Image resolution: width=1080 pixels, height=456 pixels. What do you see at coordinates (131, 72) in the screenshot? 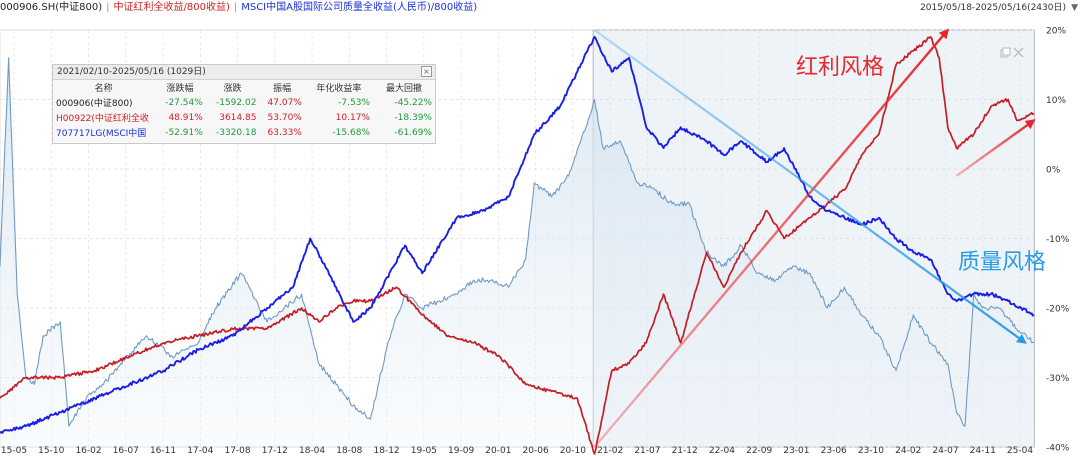
I see `stats-period-label: 2021/02/10-2025/05/16 (1029日)` at bounding box center [131, 72].